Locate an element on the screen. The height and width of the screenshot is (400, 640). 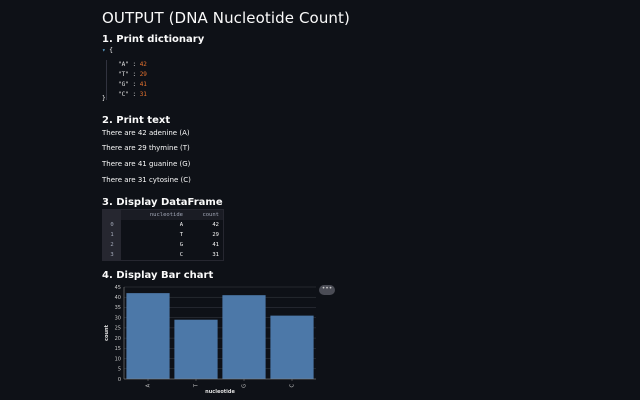
y-tick-label: 40 is located at coordinates (118, 298).